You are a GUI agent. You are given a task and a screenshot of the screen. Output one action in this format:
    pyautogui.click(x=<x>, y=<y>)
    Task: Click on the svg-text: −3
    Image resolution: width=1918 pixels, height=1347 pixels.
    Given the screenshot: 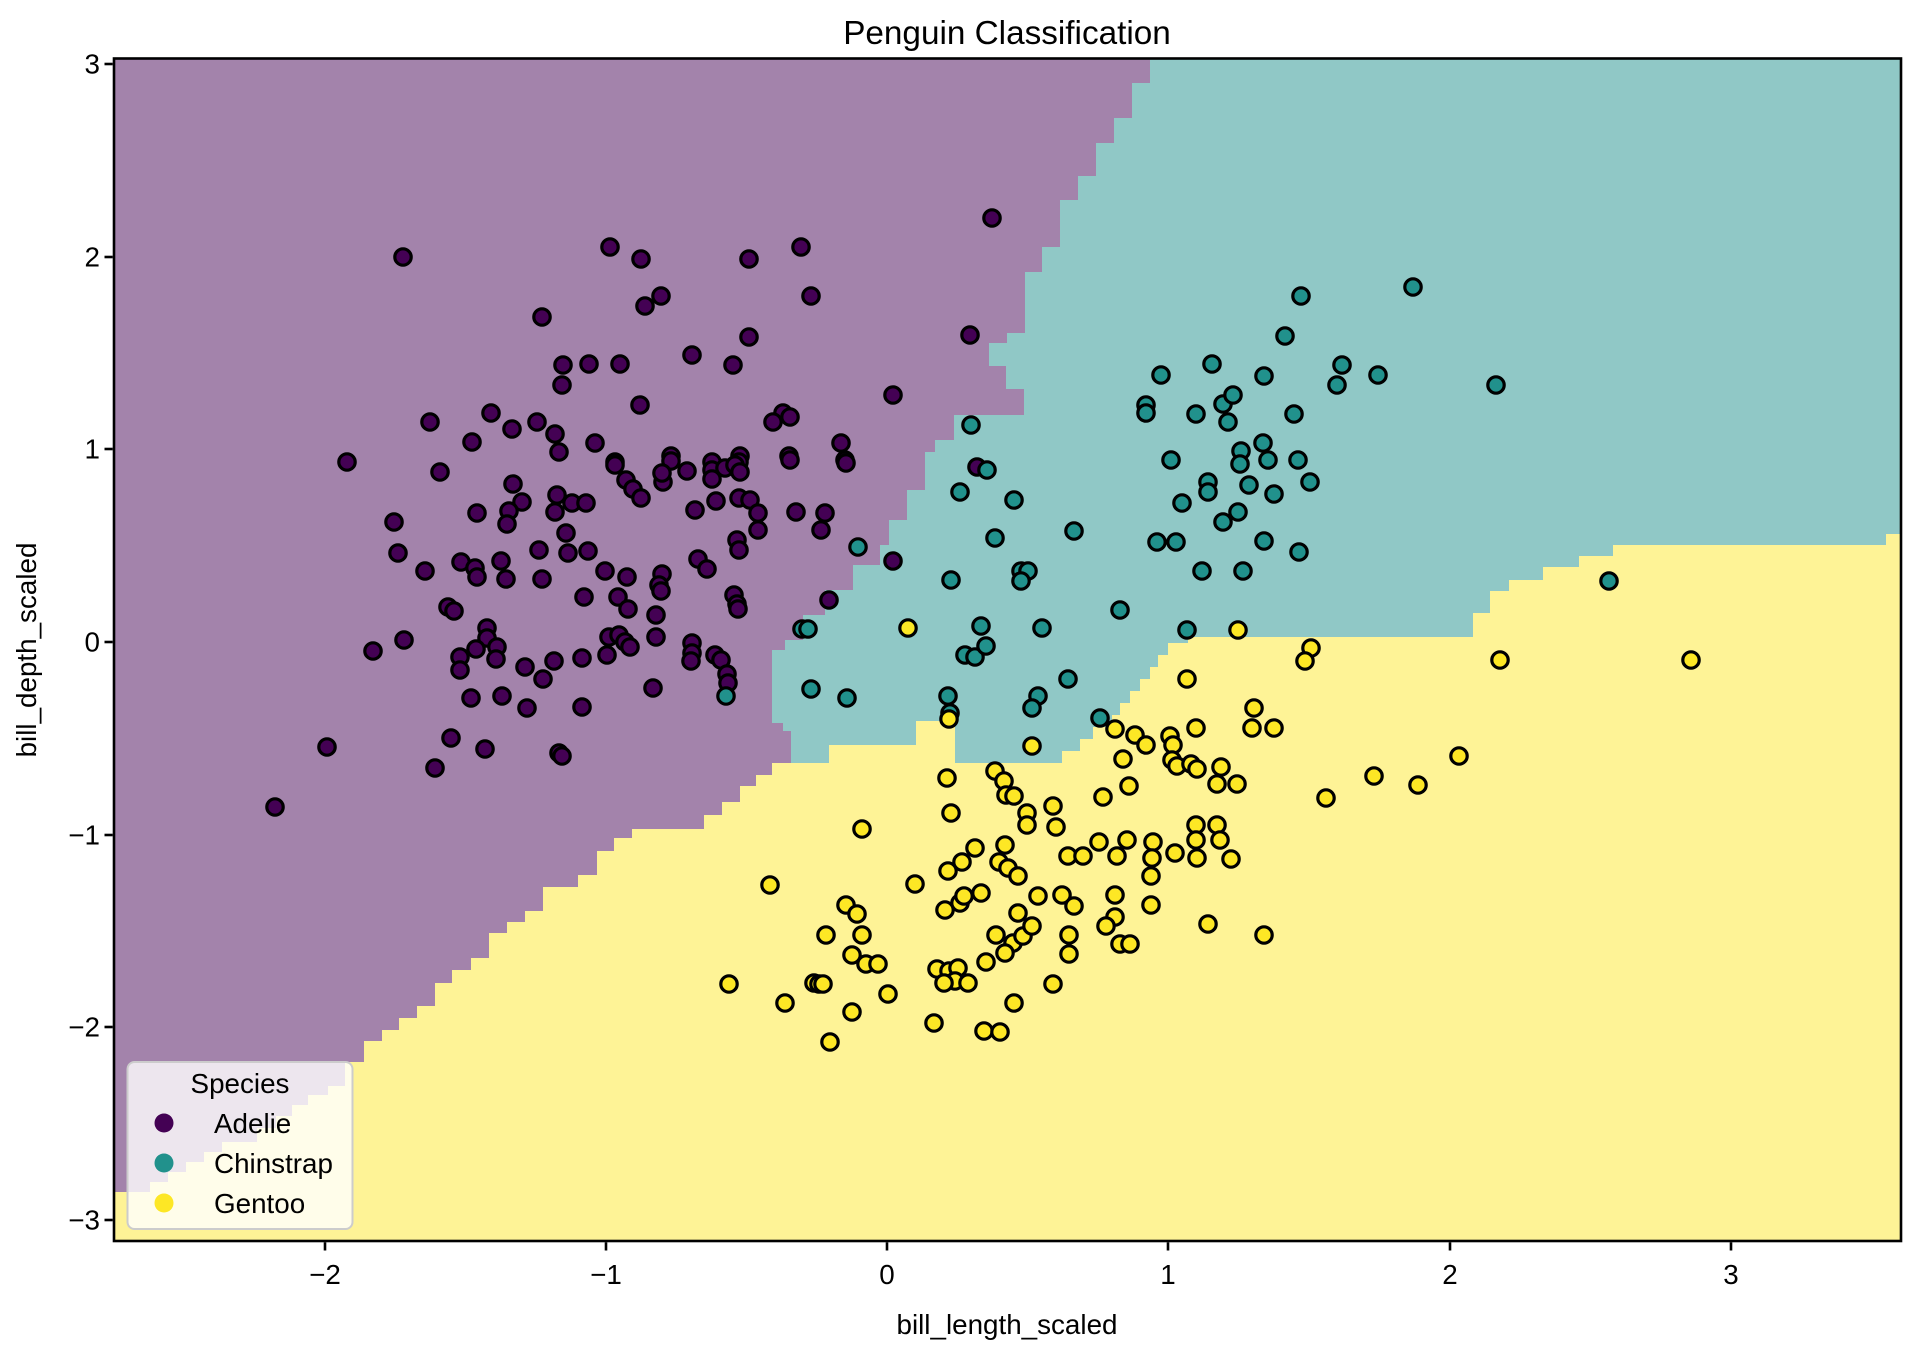 What is the action you would take?
    pyautogui.click(x=84, y=1220)
    